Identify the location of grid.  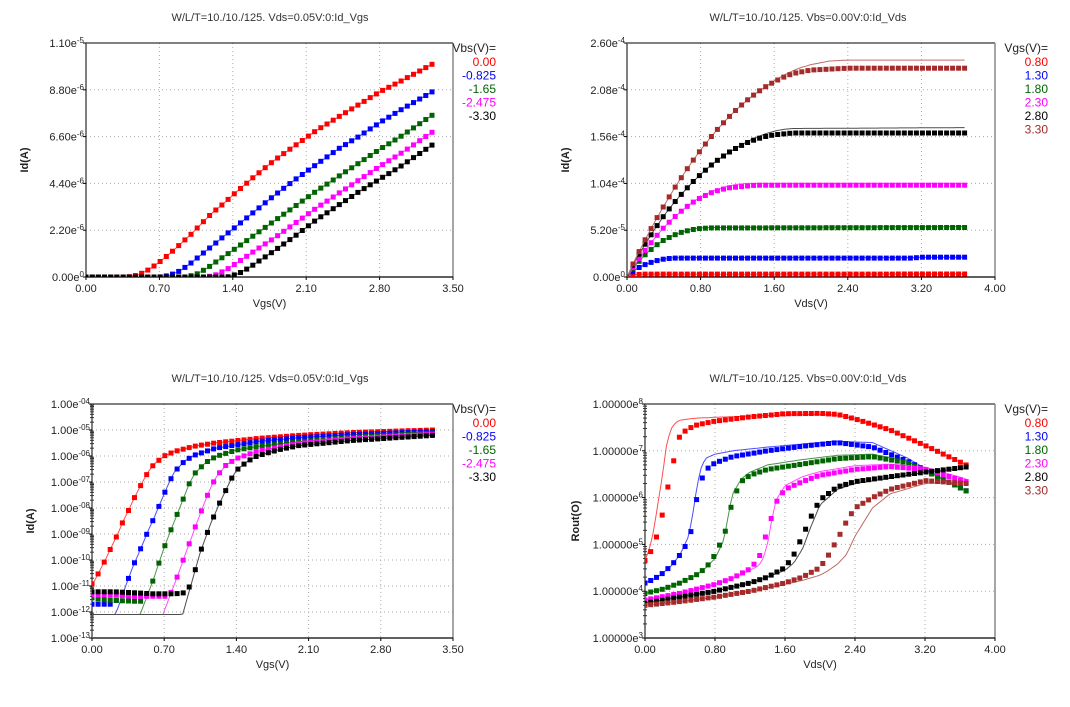
(272, 521).